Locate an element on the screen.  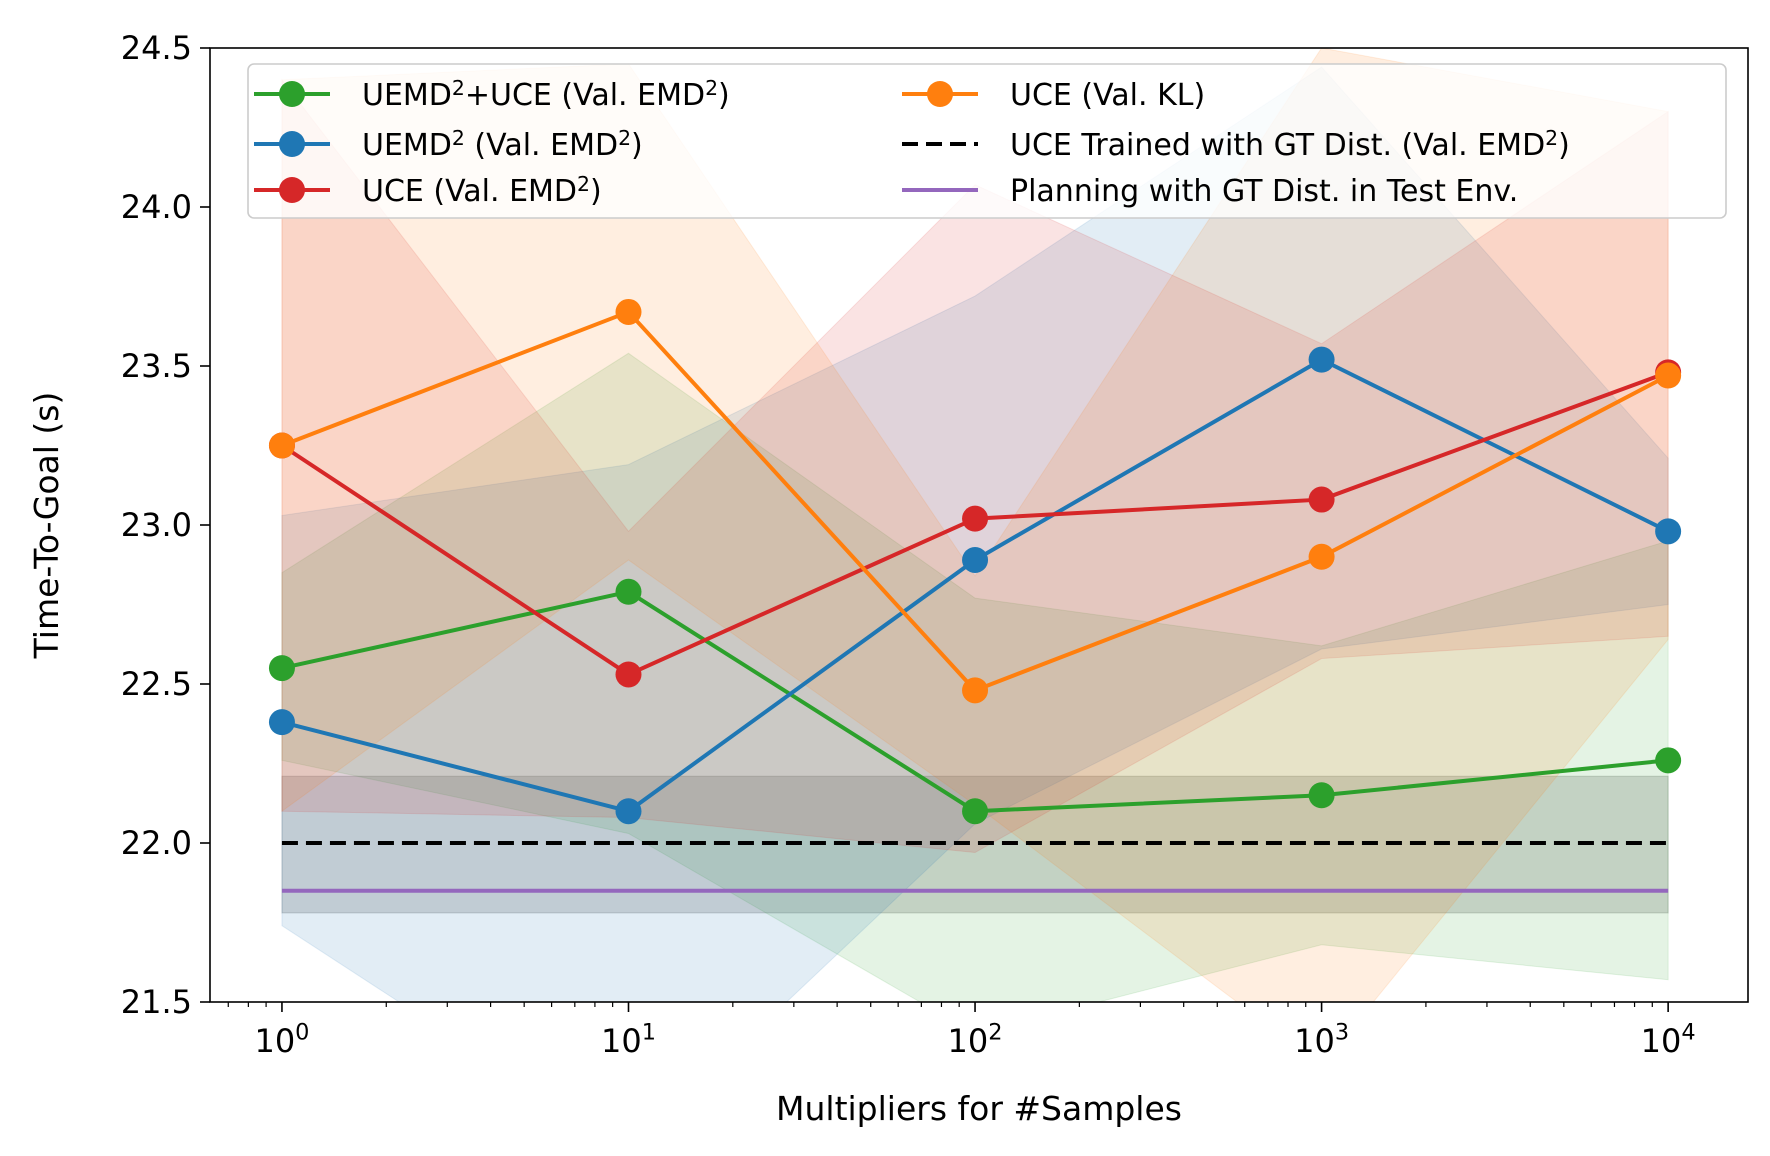
legend-label: UCE Trained with GT Dist. (Val. EMD2) is located at coordinates (1290, 144).